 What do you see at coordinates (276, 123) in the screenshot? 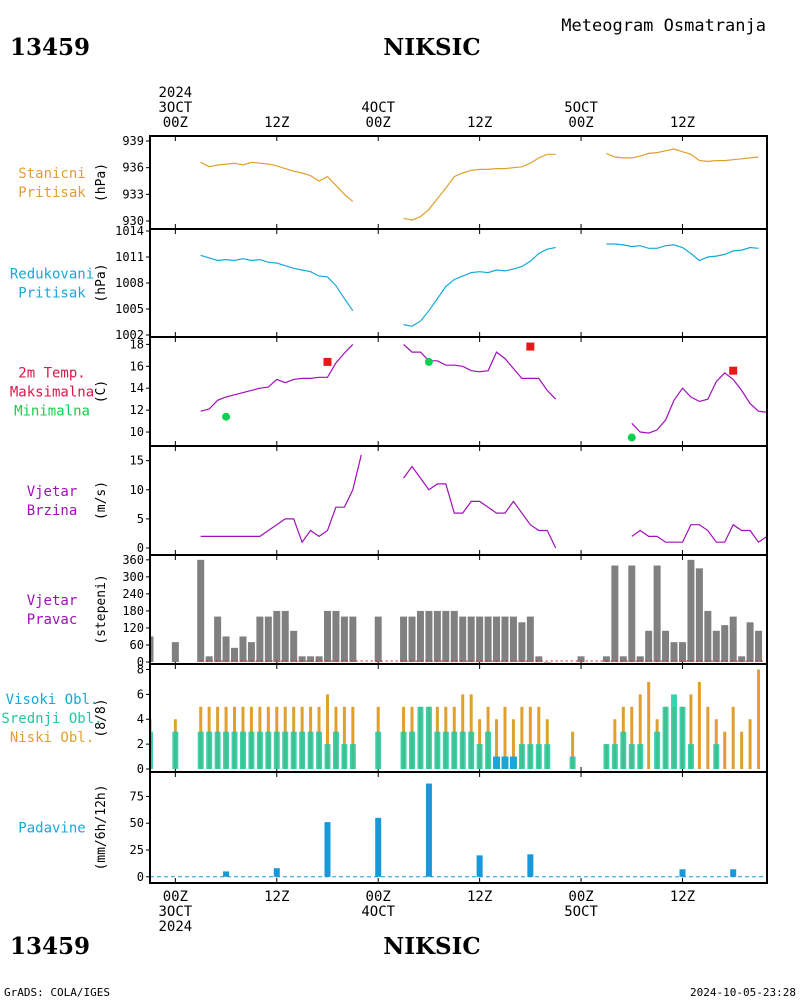
I see `time-label-top: 12Z` at bounding box center [276, 123].